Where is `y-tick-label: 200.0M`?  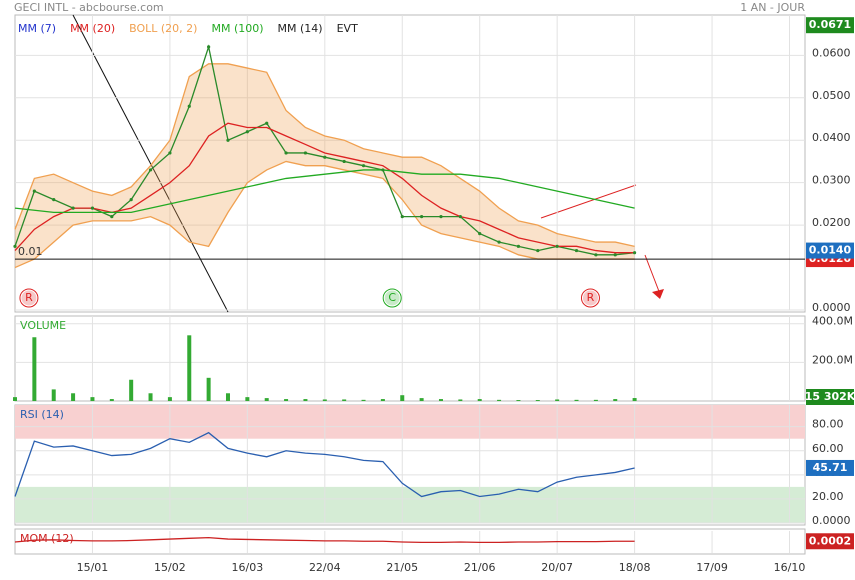 y-tick-label: 200.0M is located at coordinates (832, 359).